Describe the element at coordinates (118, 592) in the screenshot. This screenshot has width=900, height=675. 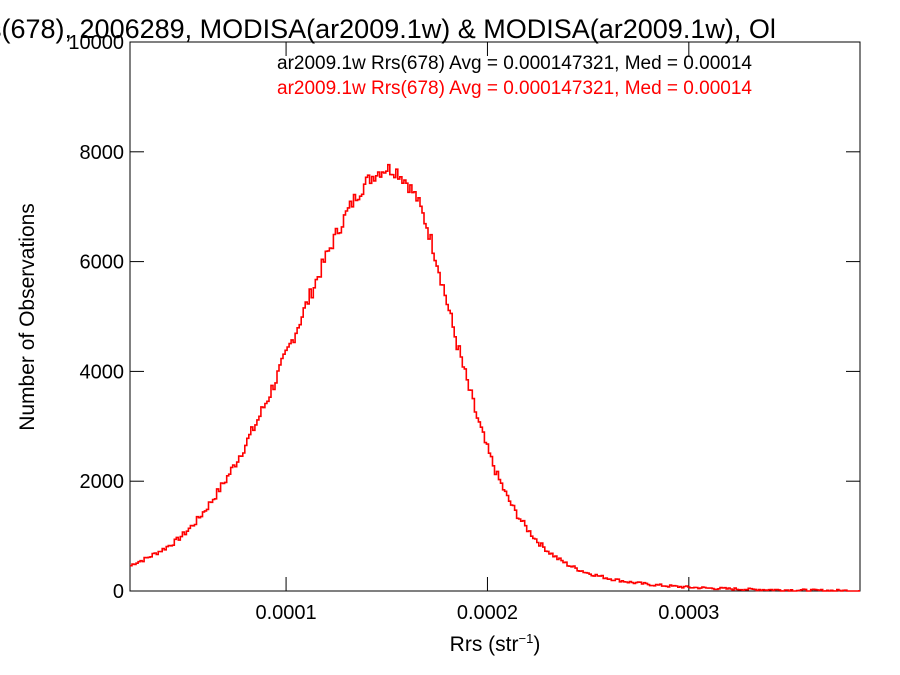
I see `y-tick-label: 0` at that location.